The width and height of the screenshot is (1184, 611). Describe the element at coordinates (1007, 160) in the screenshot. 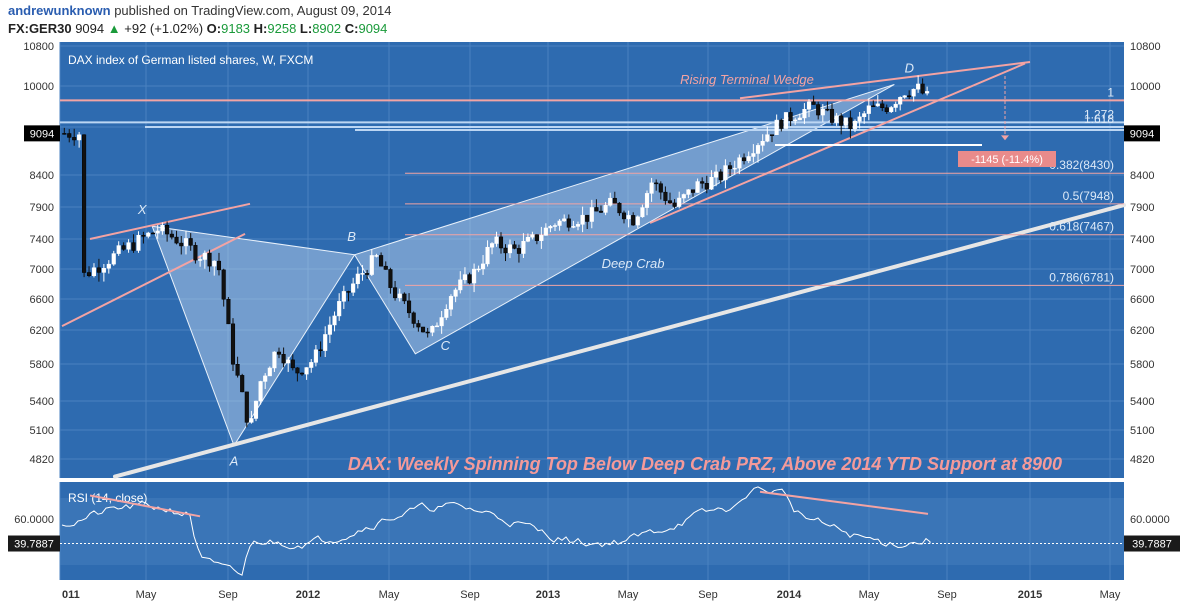

I see `measure-label: -1145 (-11.4%)` at that location.